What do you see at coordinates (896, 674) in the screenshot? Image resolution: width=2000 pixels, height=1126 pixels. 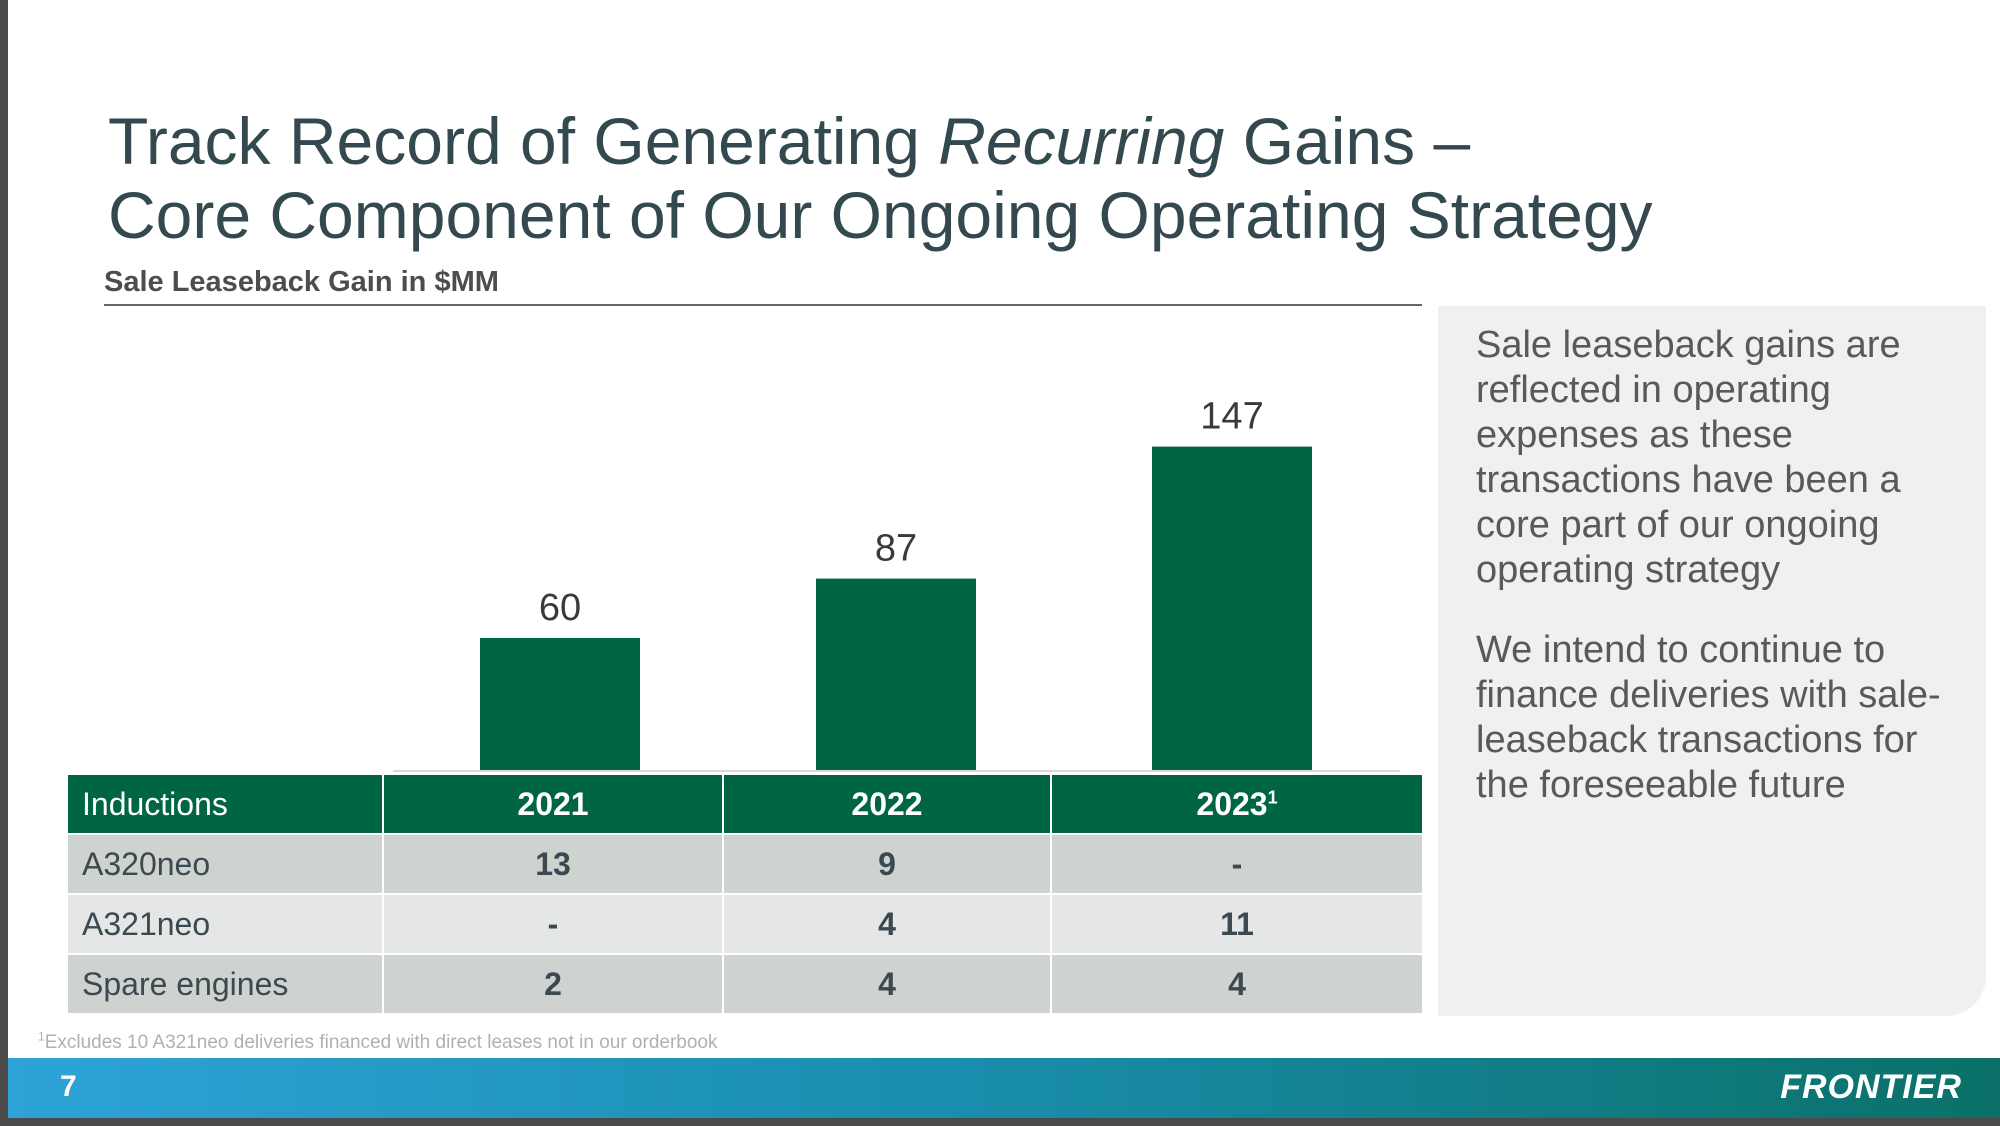 I see `bar-2022` at bounding box center [896, 674].